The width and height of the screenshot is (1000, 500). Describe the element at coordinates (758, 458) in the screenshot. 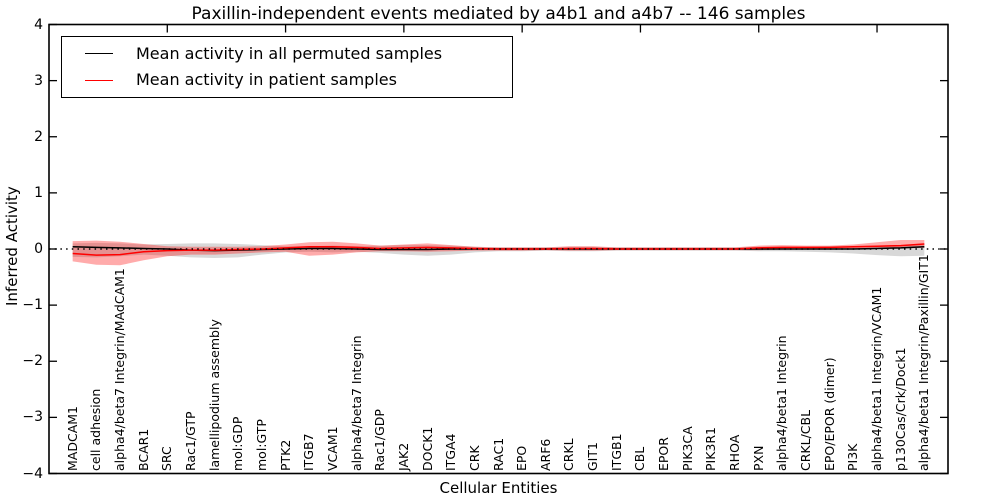

I see `x-tick-label: PXN` at that location.